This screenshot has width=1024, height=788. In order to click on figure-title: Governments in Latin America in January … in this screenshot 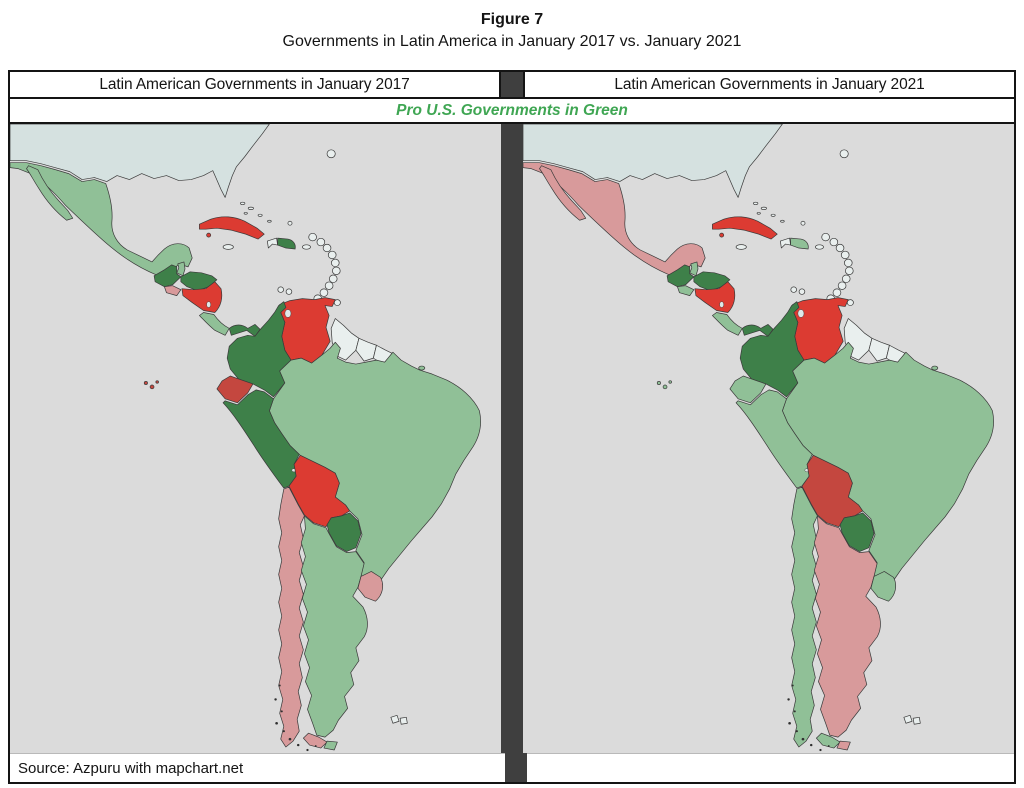, I will do `click(512, 41)`.